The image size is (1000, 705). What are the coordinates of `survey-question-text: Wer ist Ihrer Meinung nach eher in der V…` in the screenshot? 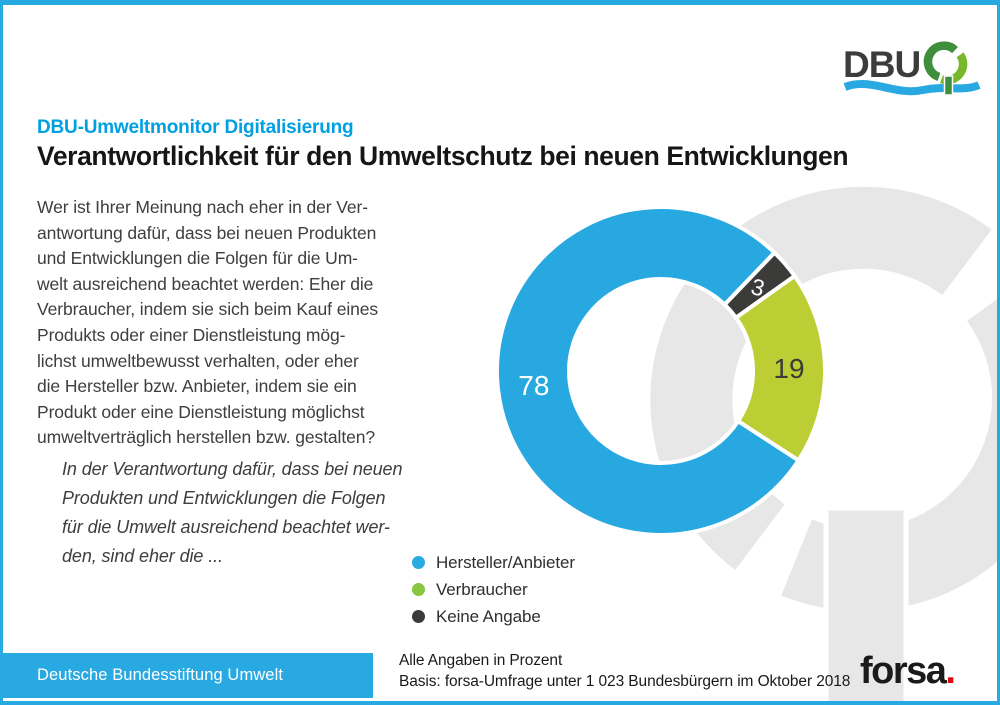 It's located at (208, 322).